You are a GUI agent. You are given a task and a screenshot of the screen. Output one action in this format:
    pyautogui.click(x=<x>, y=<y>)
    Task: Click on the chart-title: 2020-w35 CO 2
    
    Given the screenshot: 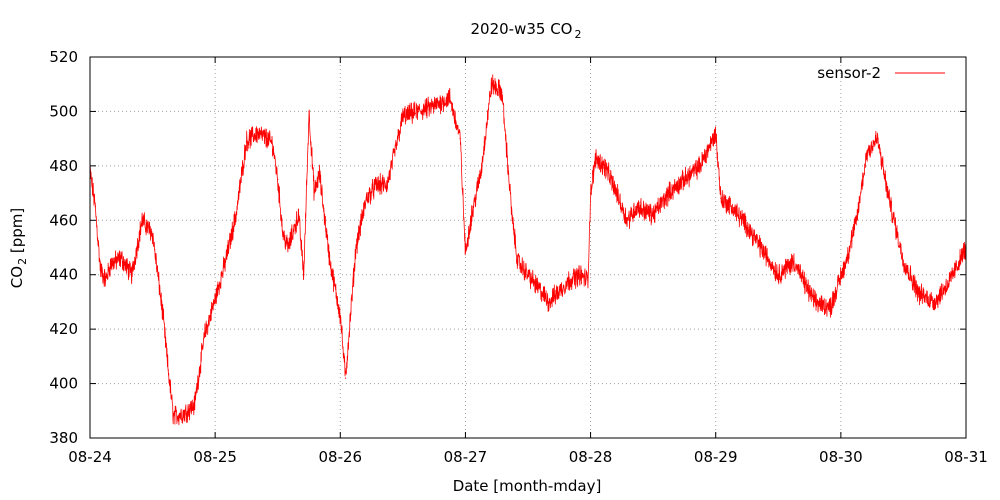 What is the action you would take?
    pyautogui.click(x=526, y=30)
    